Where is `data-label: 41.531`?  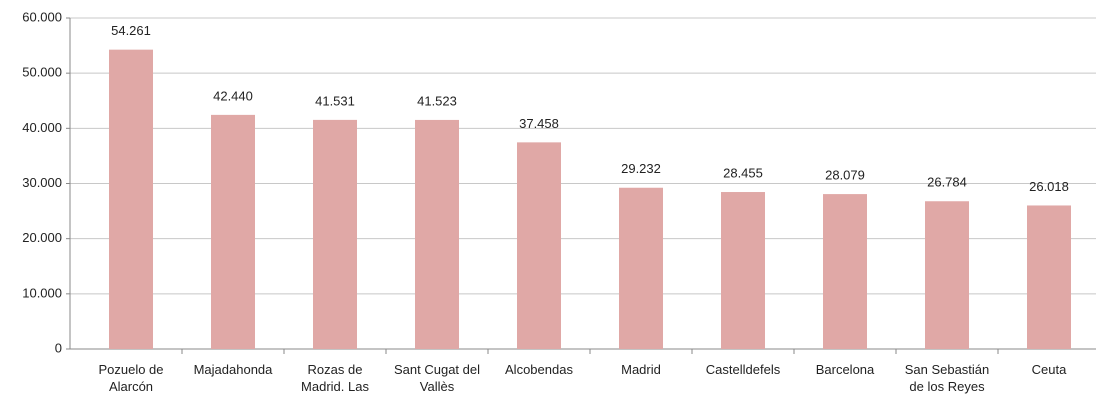 data-label: 41.531 is located at coordinates (335, 100).